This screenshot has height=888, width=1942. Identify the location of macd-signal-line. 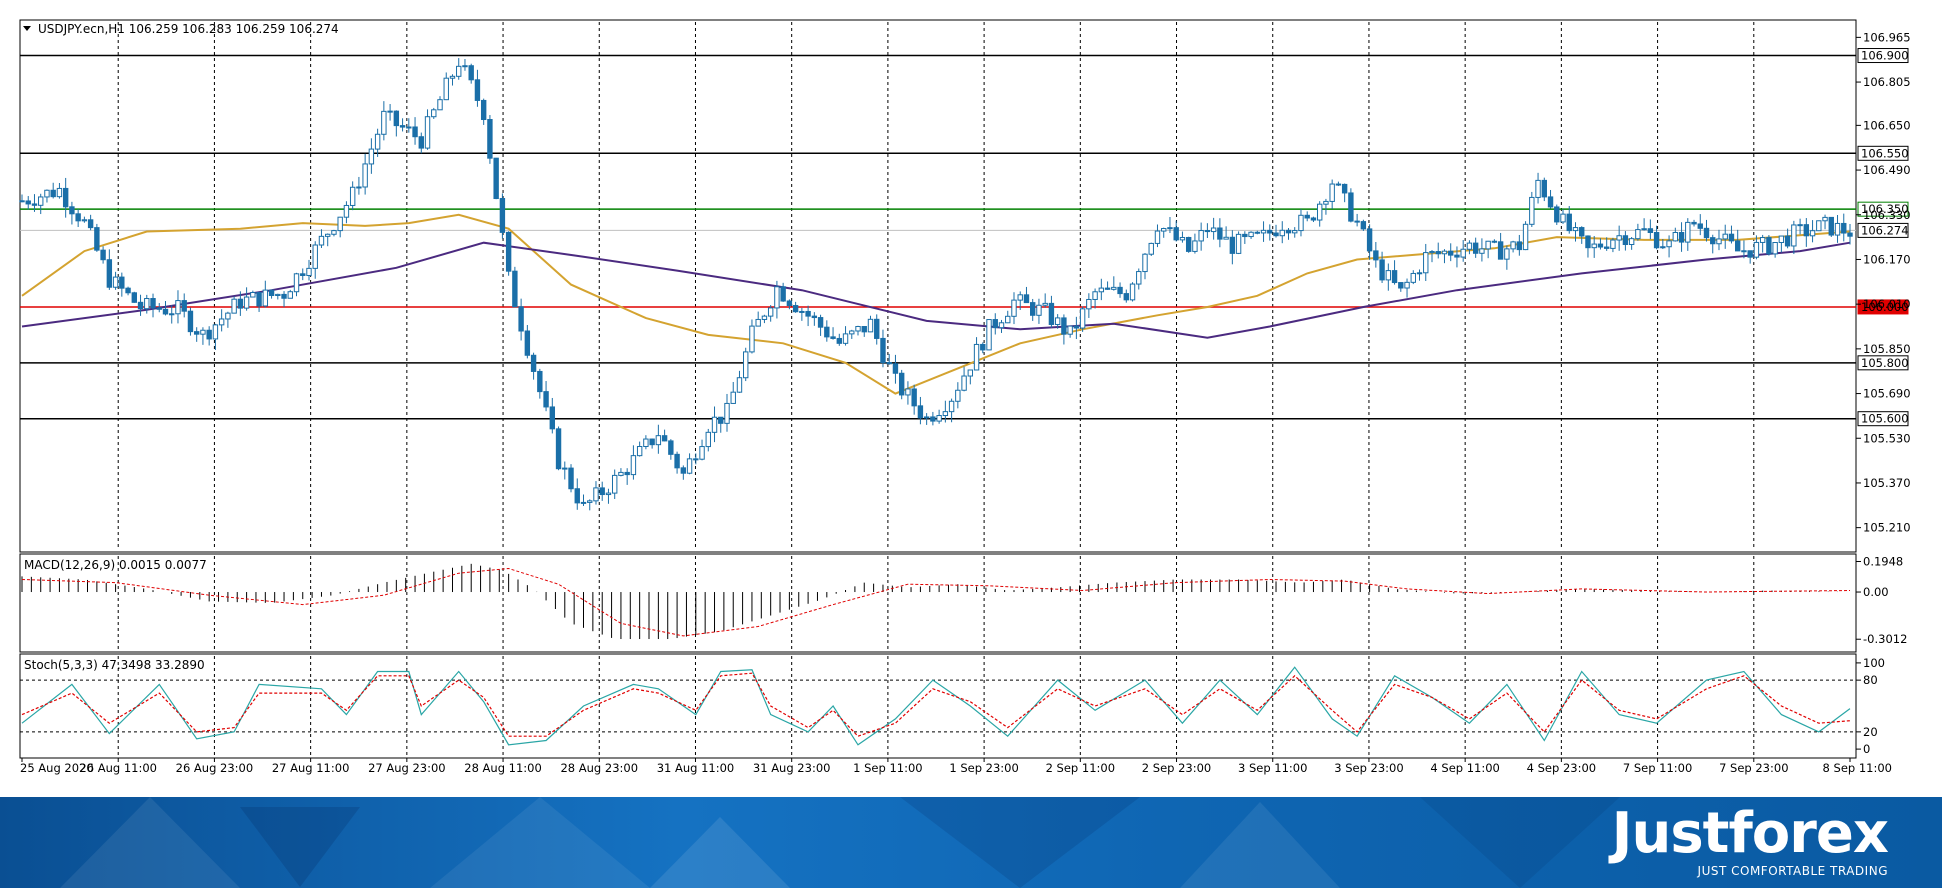
(936, 602).